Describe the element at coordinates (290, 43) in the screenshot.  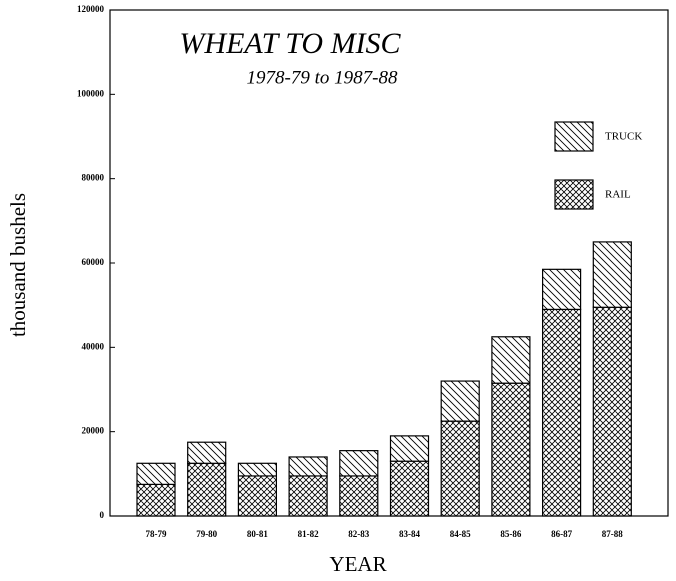
I see `chart-title: WHEAT TO MISC` at that location.